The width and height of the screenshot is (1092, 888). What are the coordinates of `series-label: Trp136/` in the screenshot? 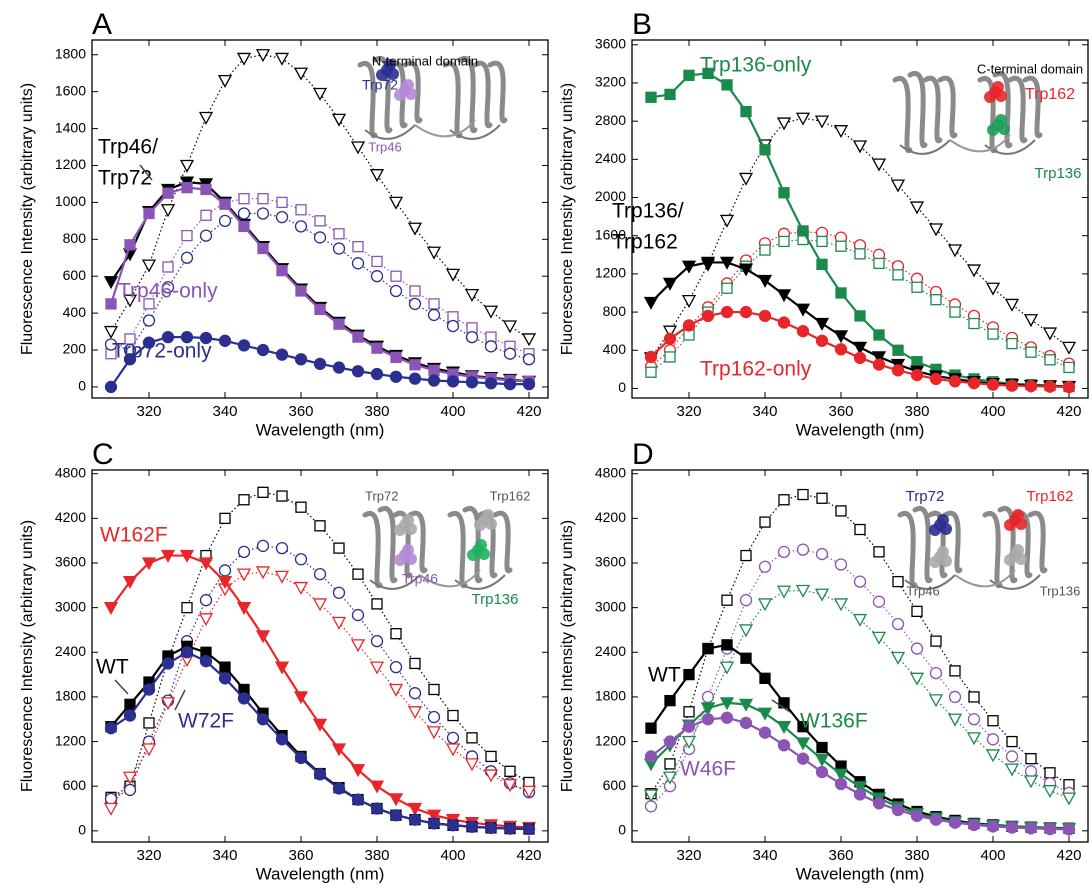 It's located at (648, 211).